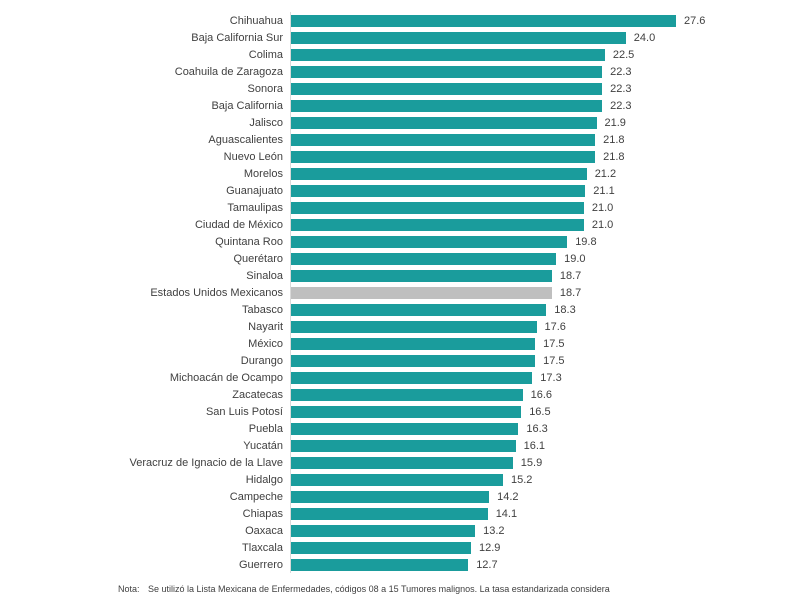  I want to click on bar-value: 22.5, so click(623, 54).